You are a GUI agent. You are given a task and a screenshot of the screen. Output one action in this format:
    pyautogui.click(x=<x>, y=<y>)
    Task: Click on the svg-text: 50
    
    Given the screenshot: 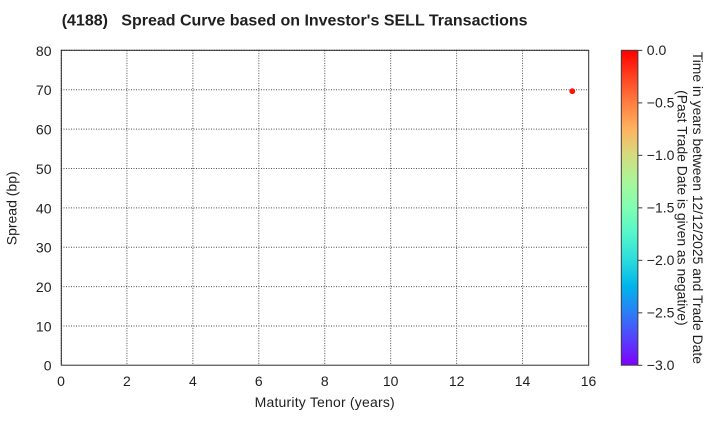 What is the action you would take?
    pyautogui.click(x=44, y=169)
    